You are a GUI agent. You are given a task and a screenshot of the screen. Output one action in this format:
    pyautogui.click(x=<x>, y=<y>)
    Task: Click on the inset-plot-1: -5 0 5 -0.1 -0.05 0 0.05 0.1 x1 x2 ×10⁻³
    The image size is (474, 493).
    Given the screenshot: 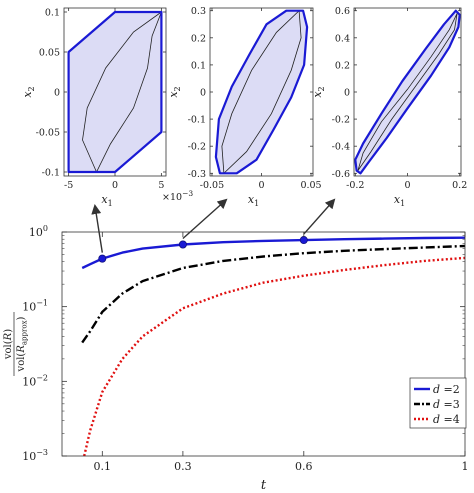 What is the action you would take?
    pyautogui.click(x=107, y=108)
    